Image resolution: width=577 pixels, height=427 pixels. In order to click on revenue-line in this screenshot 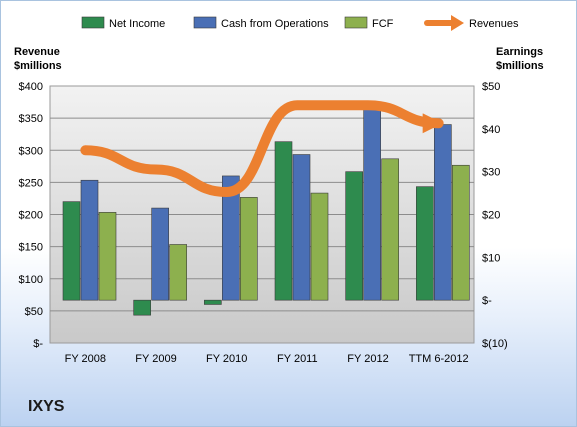, I will do `click(262, 149)`.